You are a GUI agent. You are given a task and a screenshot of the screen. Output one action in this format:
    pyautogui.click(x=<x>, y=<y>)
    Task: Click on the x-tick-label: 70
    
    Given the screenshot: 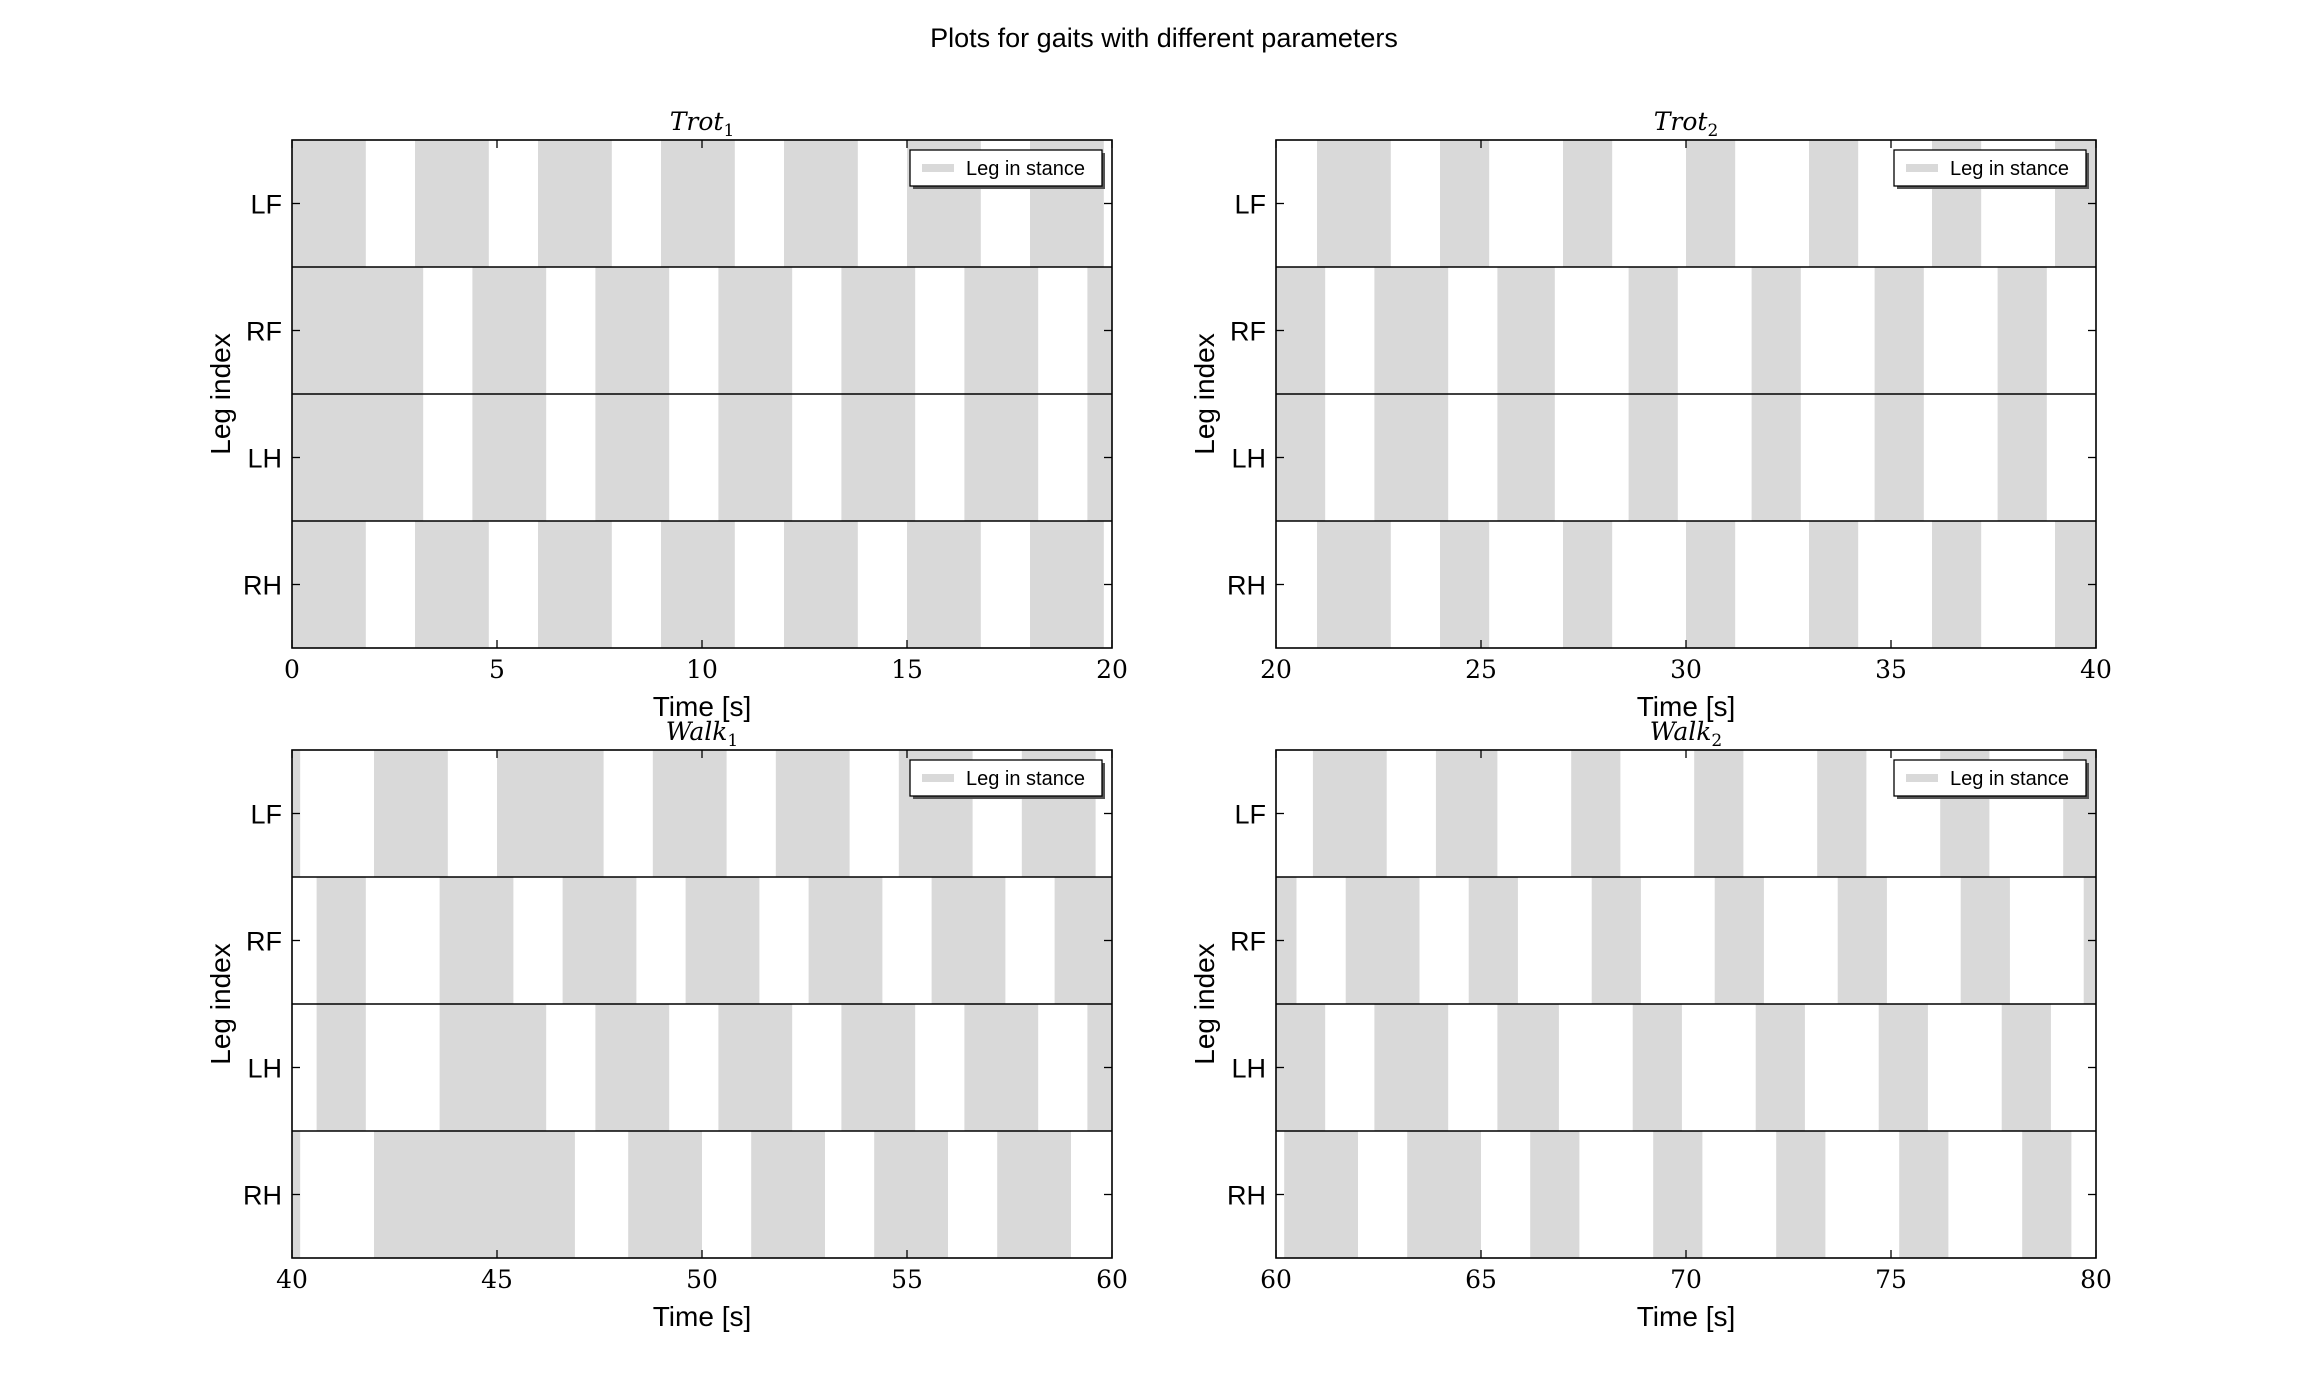 What is the action you would take?
    pyautogui.click(x=1686, y=1279)
    